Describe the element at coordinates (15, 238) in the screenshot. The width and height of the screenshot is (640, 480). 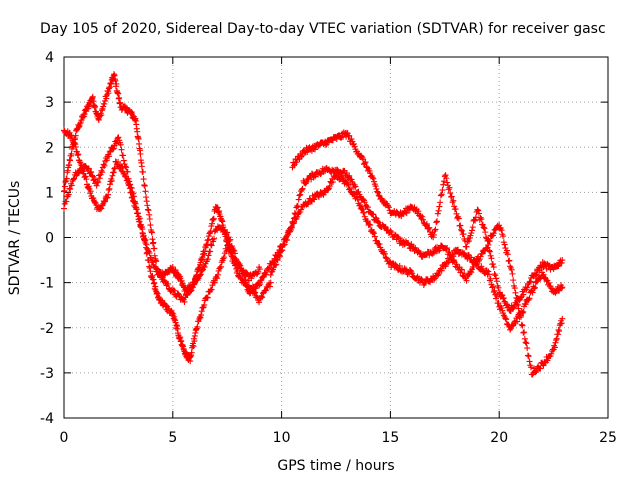
I see `y-axis-label: SDTVAR / TECUs` at that location.